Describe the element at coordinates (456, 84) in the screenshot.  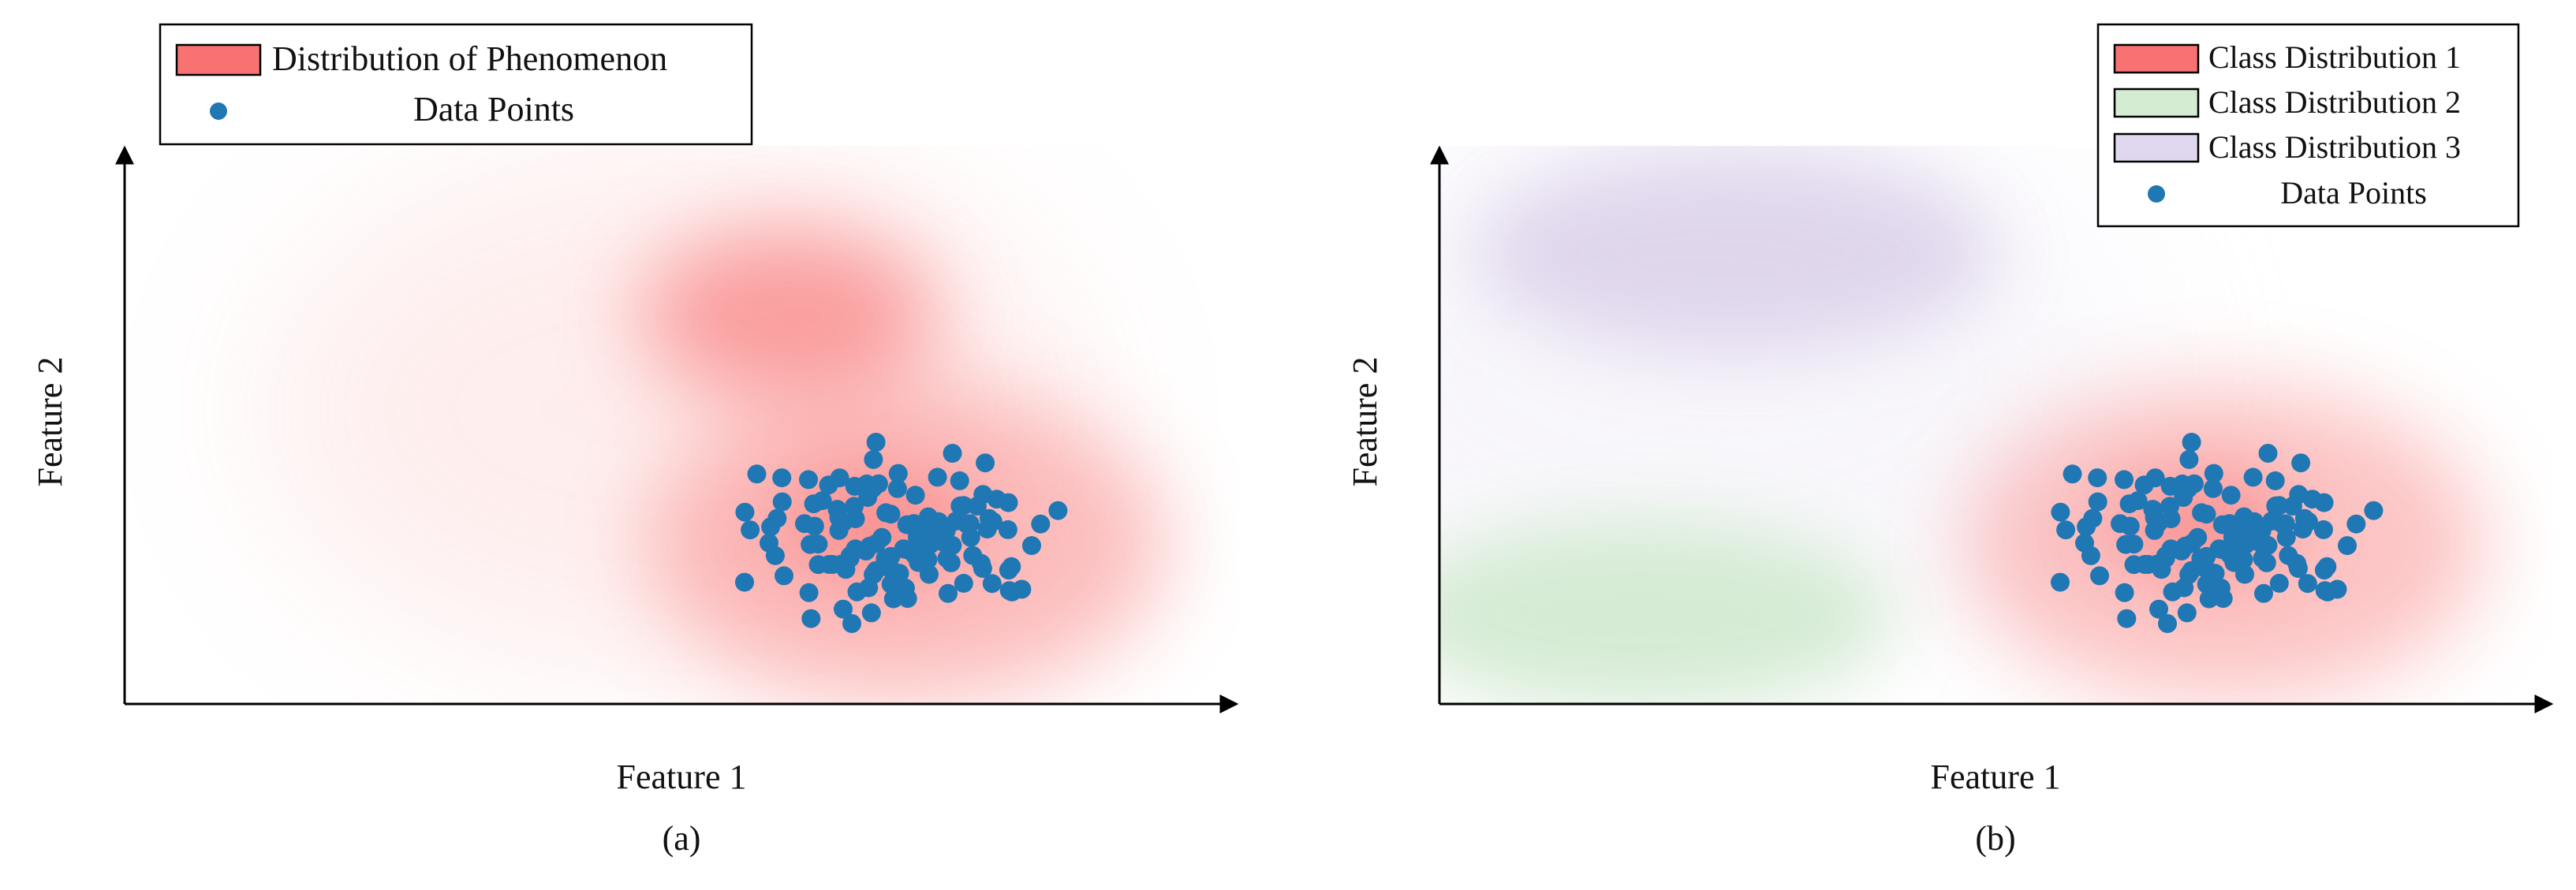
I see `legend-a: Distribution of Phenomenon Data Points` at that location.